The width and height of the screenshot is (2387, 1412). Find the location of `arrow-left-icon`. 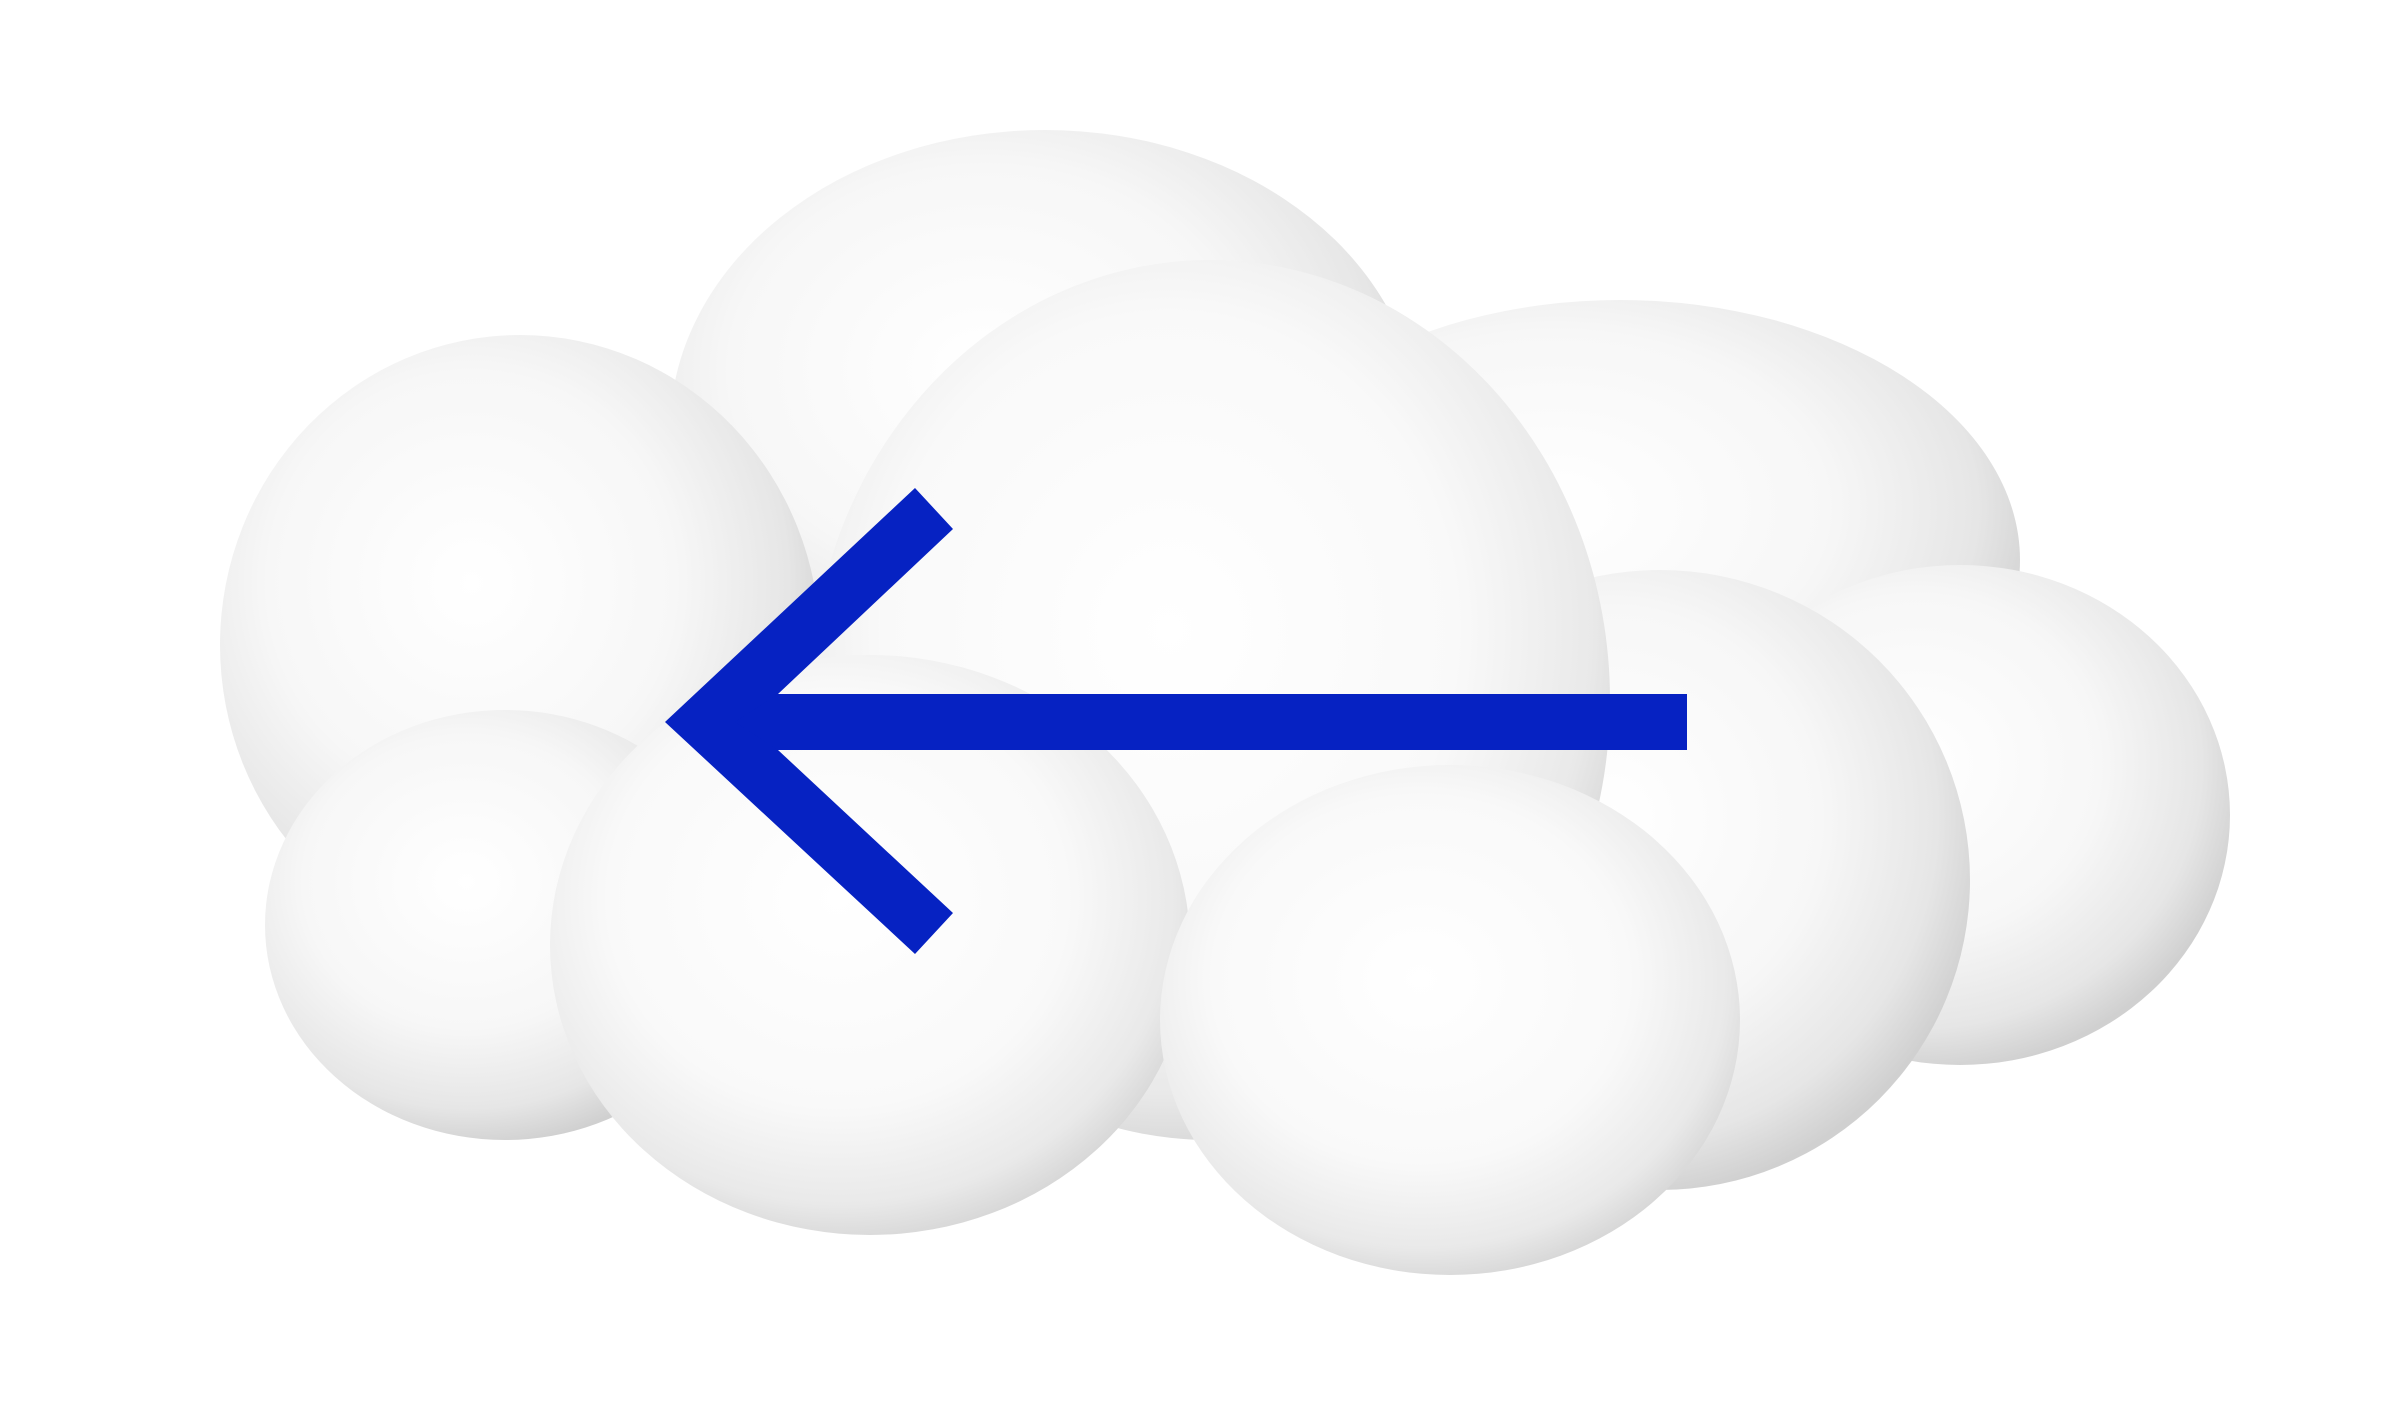

arrow-left-icon is located at coordinates (1176, 721).